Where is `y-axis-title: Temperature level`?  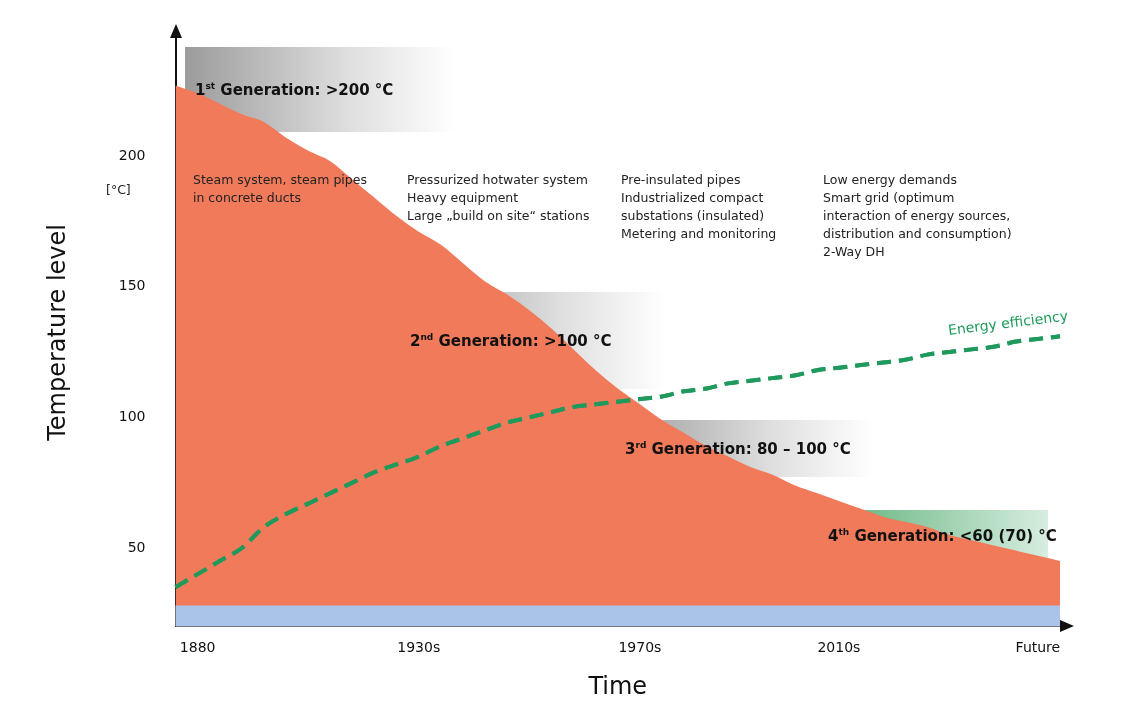
y-axis-title: Temperature level is located at coordinates (56, 333).